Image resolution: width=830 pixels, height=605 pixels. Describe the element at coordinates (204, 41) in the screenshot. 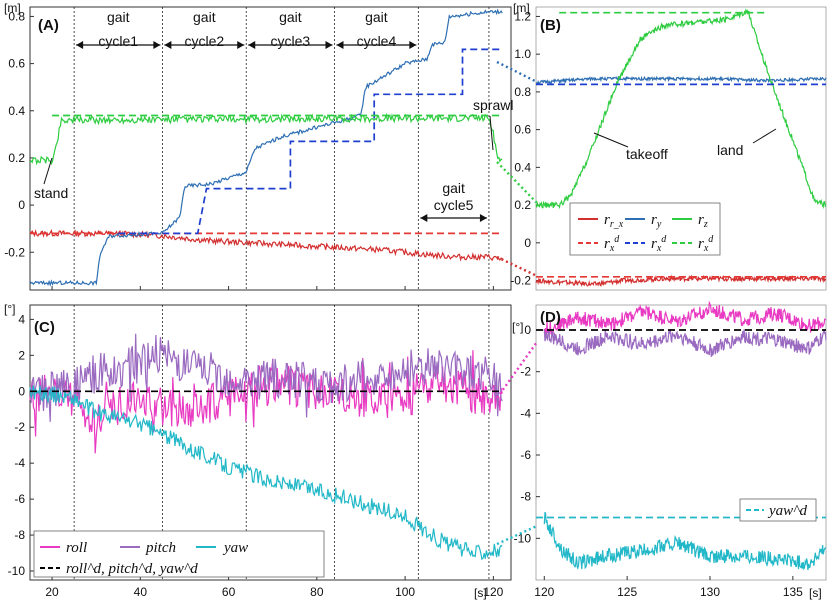

I see `gait-label-bottom-2: cycle2` at that location.